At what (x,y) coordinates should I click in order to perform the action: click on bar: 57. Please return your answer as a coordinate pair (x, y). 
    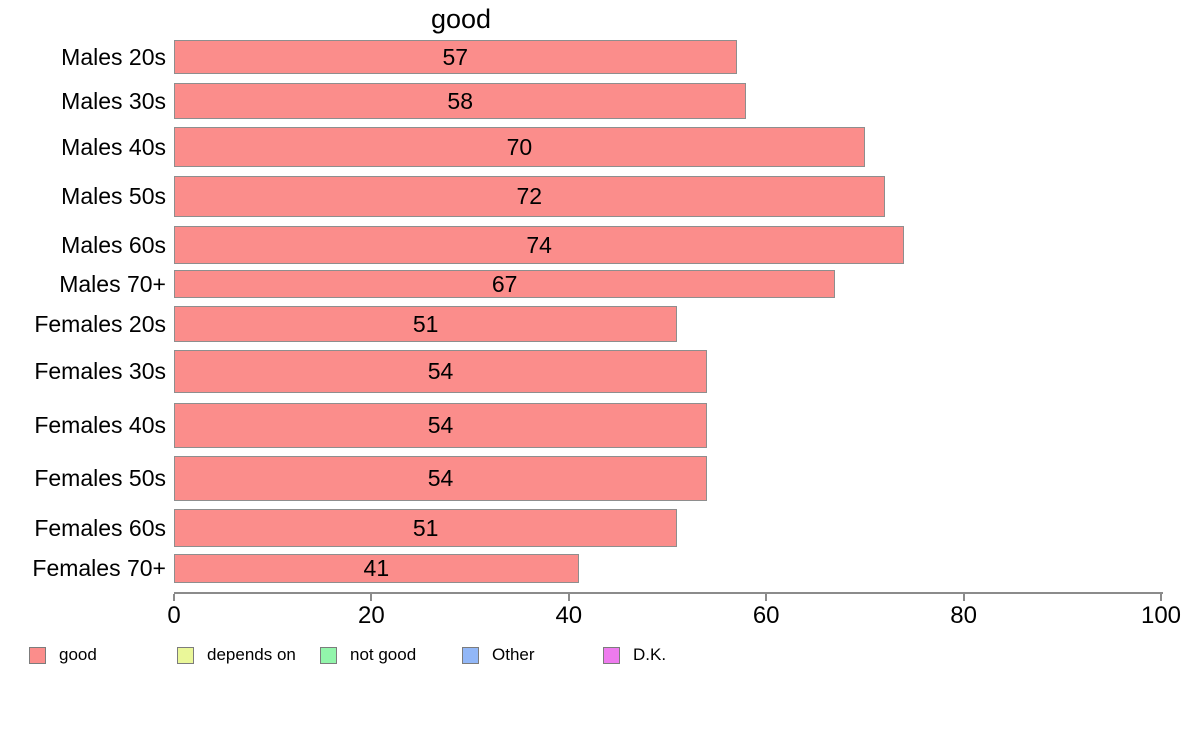
    Looking at the image, I should click on (455, 57).